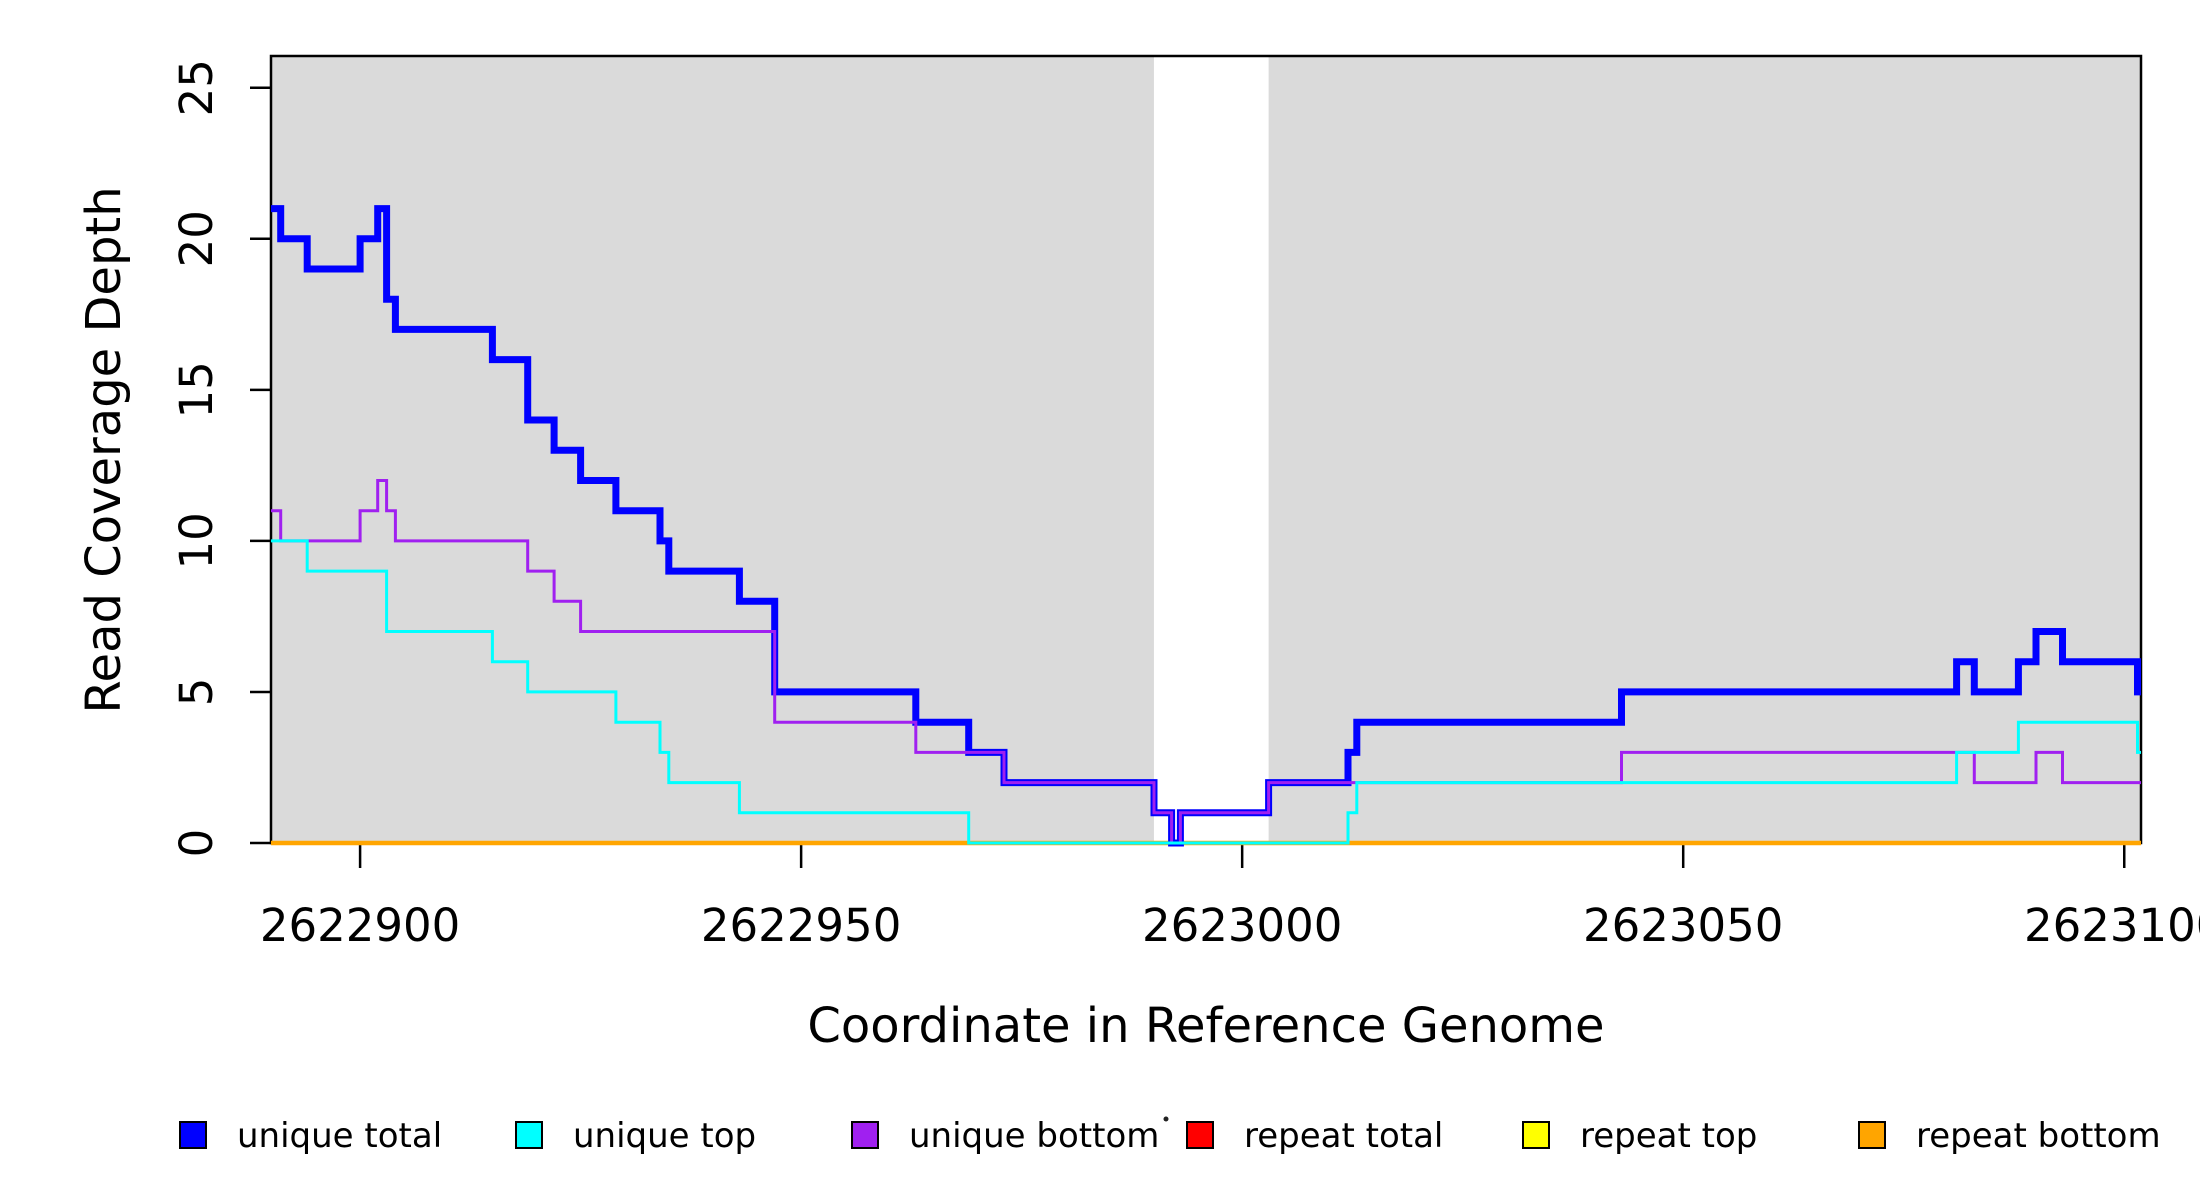  What do you see at coordinates (196, 540) in the screenshot?
I see `y-tick-label: 10` at bounding box center [196, 540].